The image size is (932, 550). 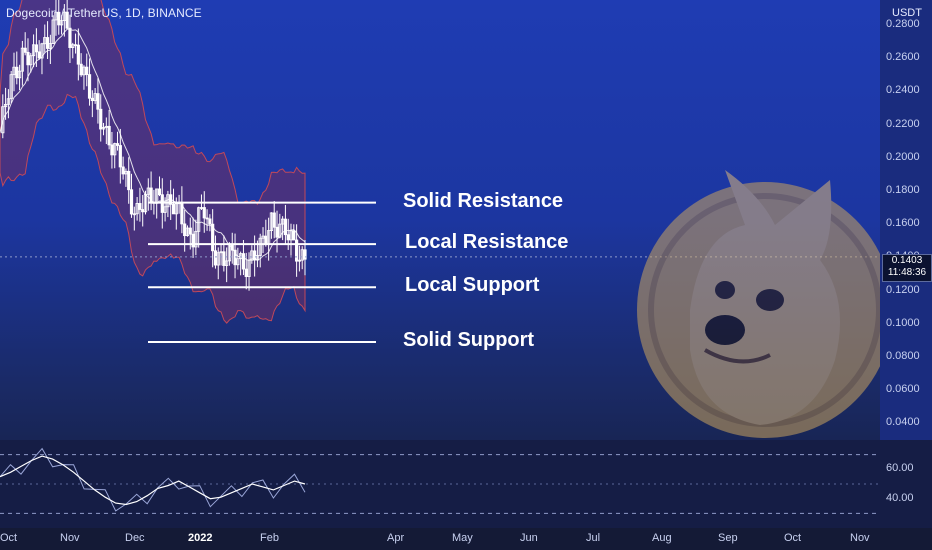 I want to click on price-tick-label: 0.2400, so click(x=903, y=90).